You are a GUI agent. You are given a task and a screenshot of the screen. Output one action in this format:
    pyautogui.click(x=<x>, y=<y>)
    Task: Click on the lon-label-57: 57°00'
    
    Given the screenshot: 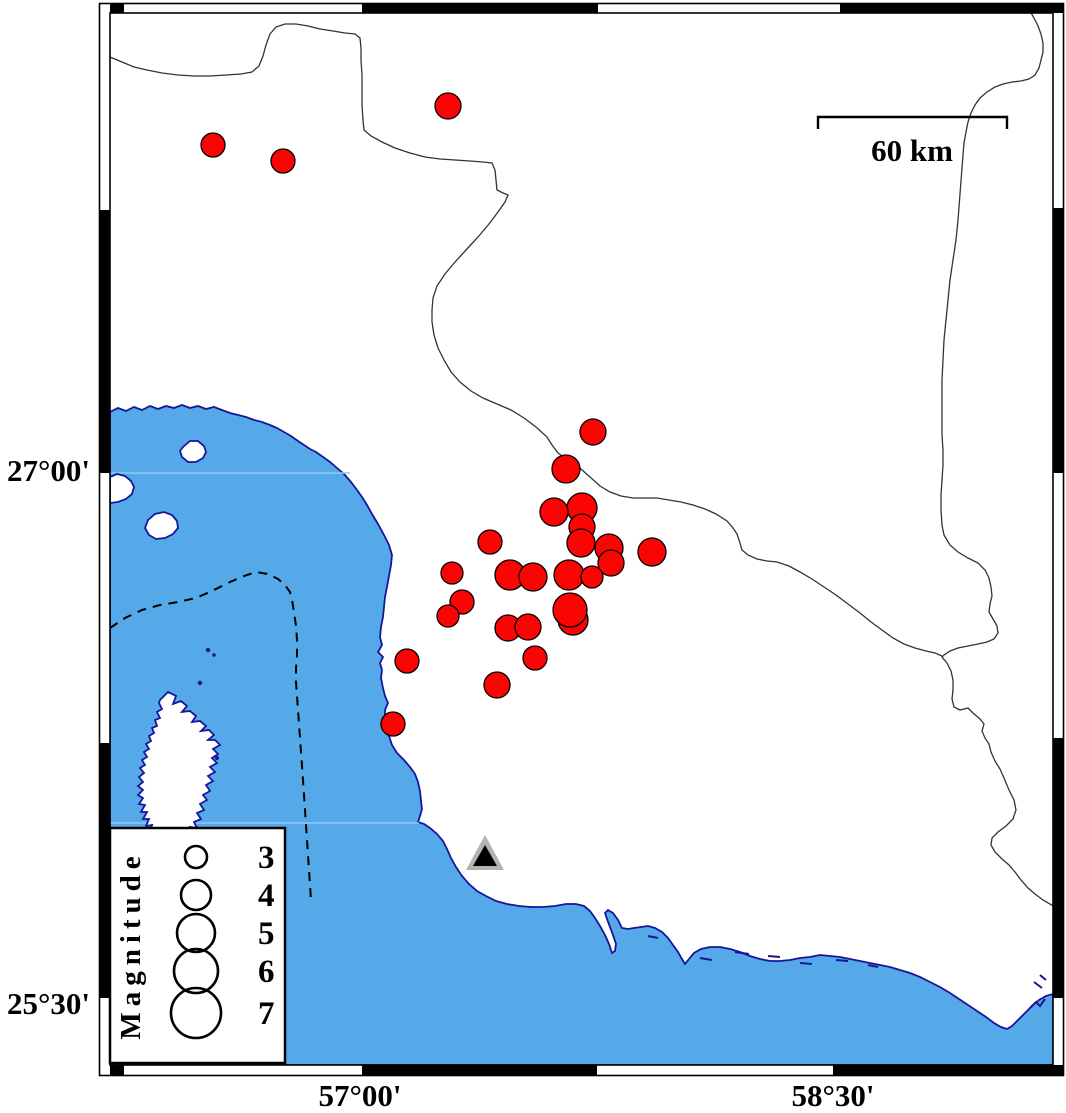 What is the action you would take?
    pyautogui.click(x=359, y=1095)
    